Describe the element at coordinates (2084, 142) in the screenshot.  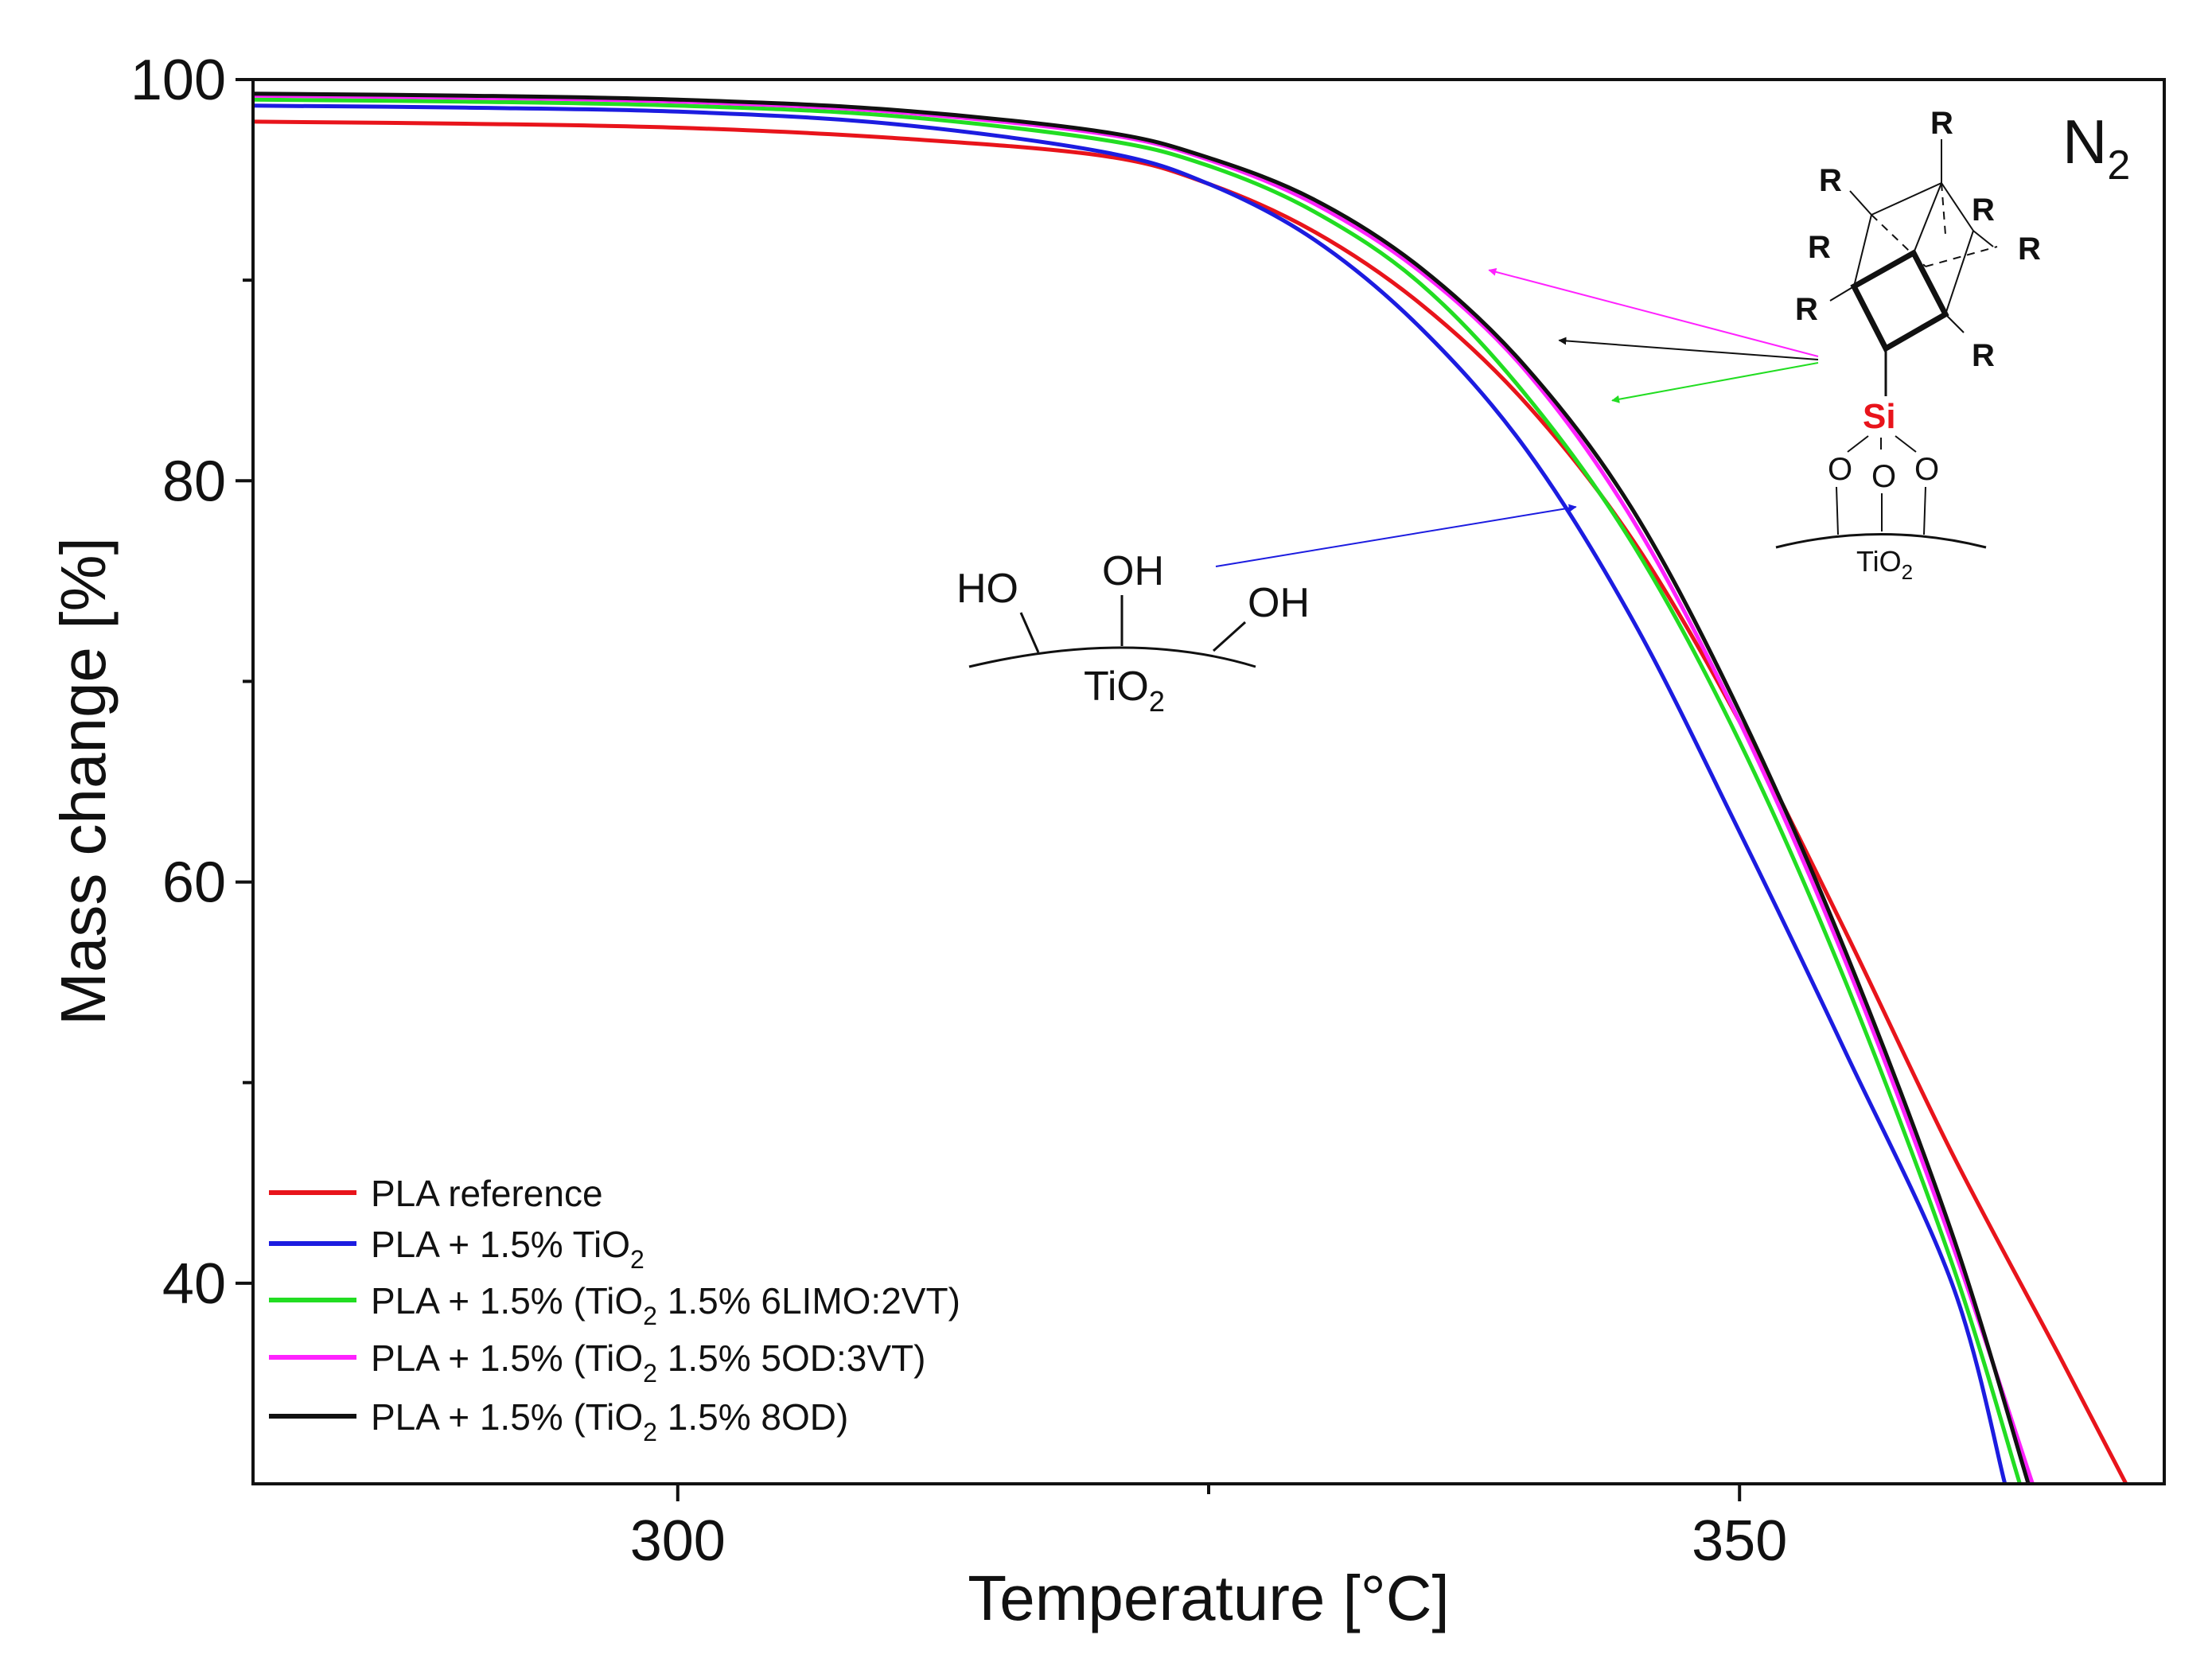
I see `atmosphere-main: N` at that location.